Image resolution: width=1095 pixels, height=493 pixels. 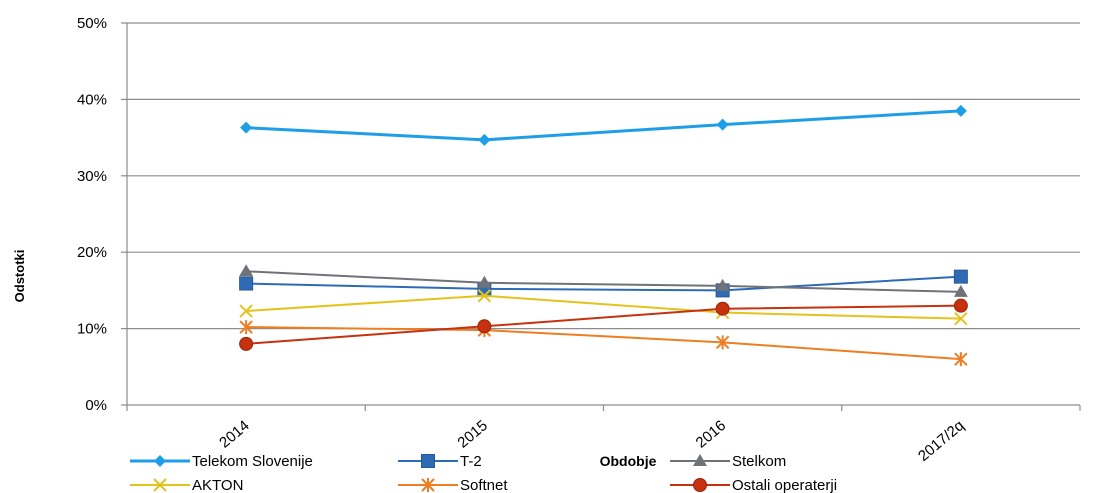 What do you see at coordinates (92, 252) in the screenshot?
I see `y-tick-label: 20%` at bounding box center [92, 252].